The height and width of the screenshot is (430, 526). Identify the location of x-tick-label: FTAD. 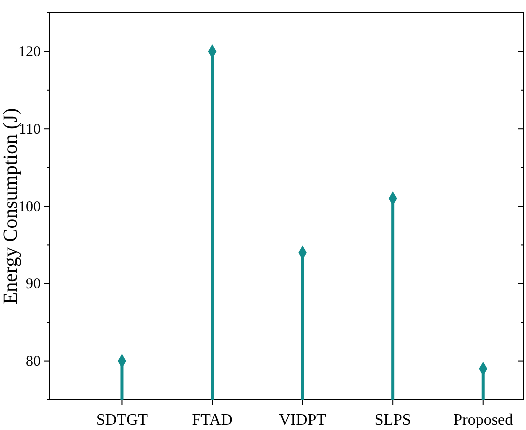
(212, 420).